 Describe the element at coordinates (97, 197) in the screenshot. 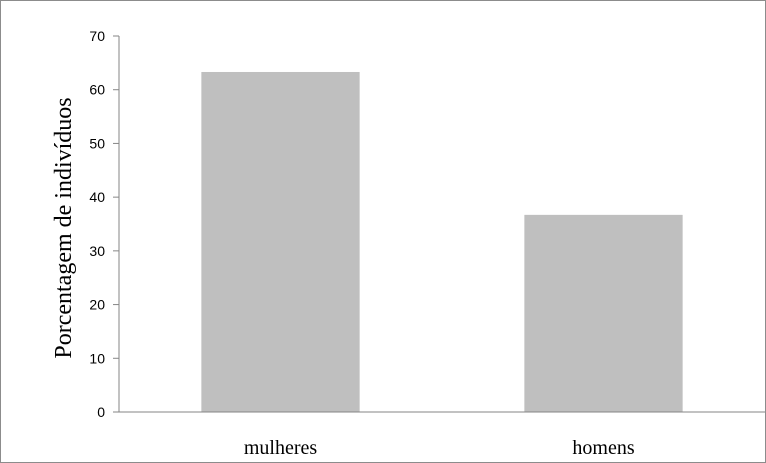

I see `y-tick-label: 40` at that location.